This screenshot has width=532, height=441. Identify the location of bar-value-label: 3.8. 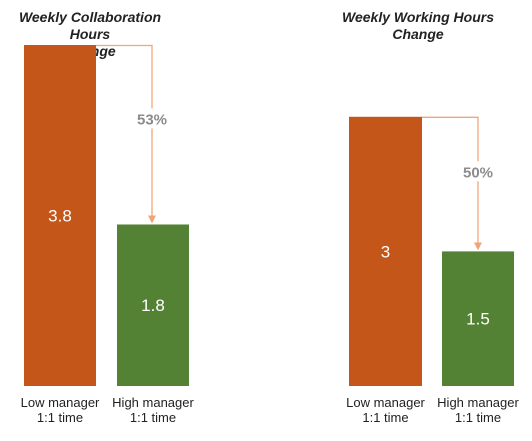
(60, 216).